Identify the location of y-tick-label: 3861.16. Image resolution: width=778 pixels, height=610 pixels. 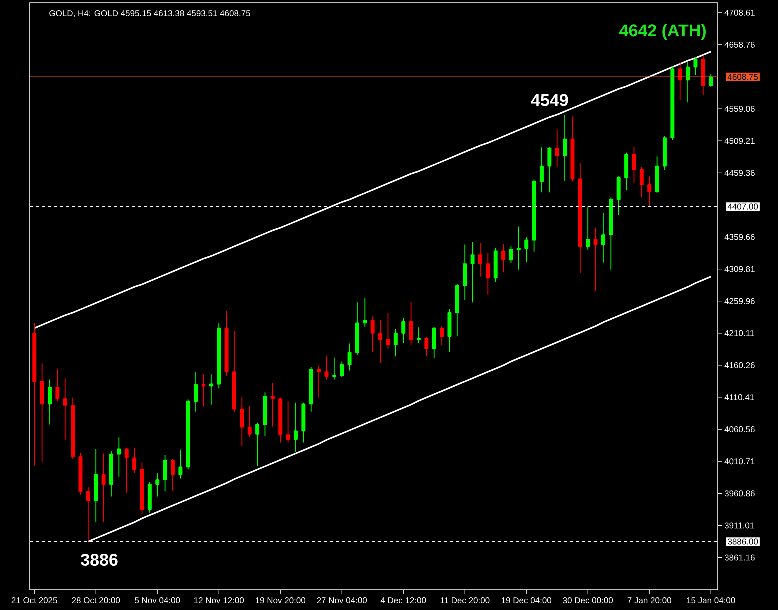
(739, 557).